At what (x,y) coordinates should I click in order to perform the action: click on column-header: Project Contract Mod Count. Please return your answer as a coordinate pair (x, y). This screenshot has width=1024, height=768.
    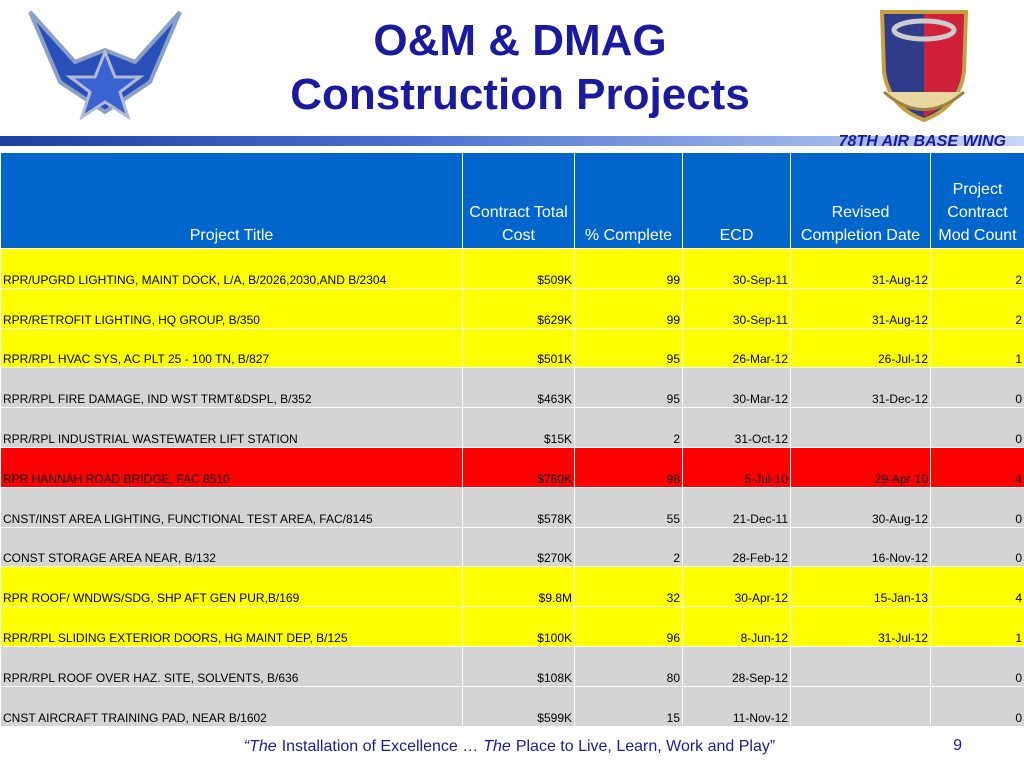
    Looking at the image, I should click on (977, 200).